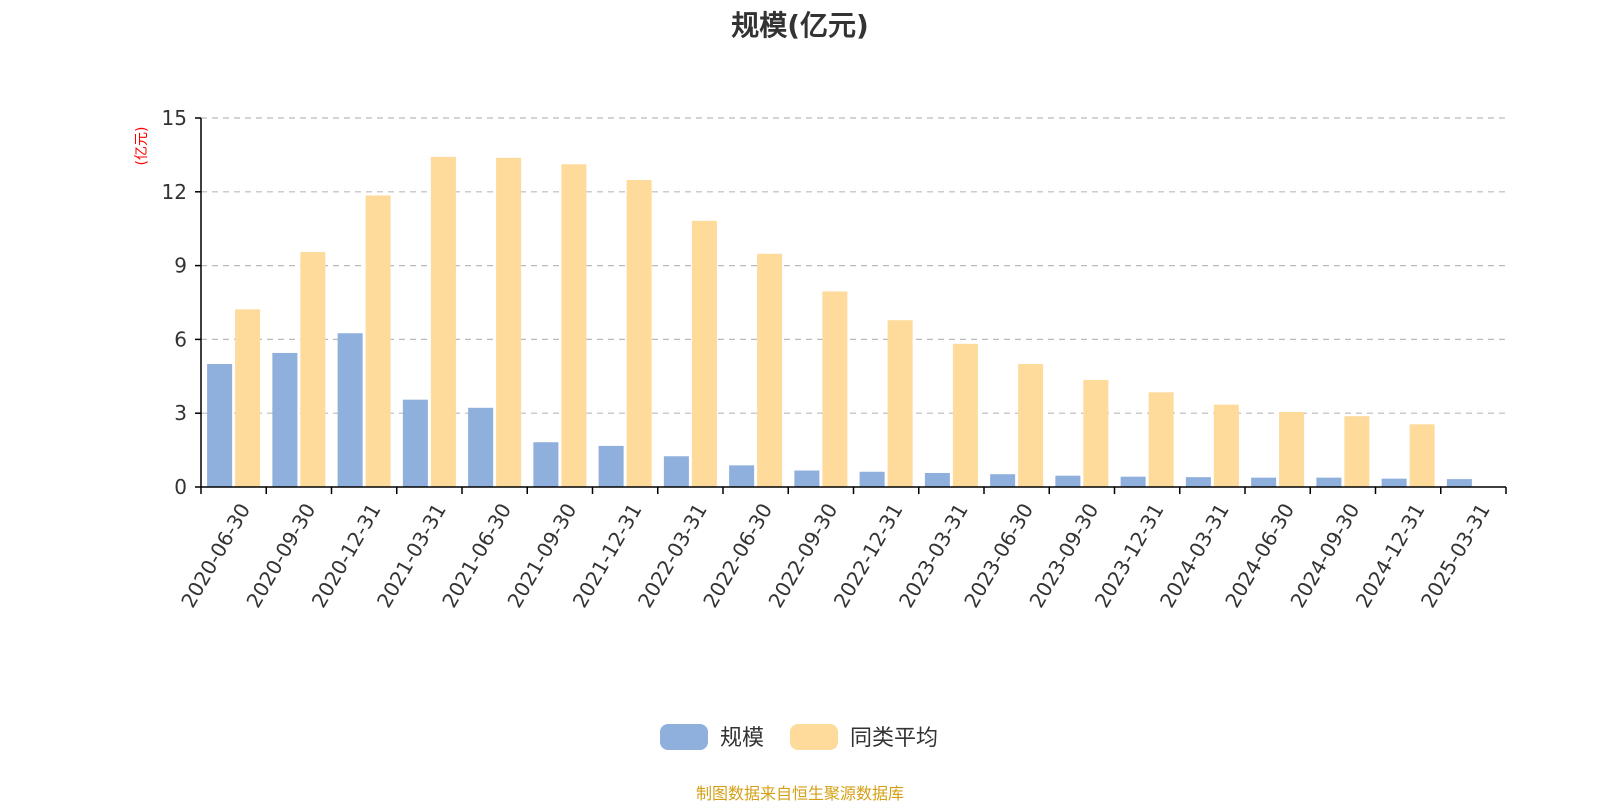 The height and width of the screenshot is (804, 1600). I want to click on y-tick-label: 15, so click(174, 118).